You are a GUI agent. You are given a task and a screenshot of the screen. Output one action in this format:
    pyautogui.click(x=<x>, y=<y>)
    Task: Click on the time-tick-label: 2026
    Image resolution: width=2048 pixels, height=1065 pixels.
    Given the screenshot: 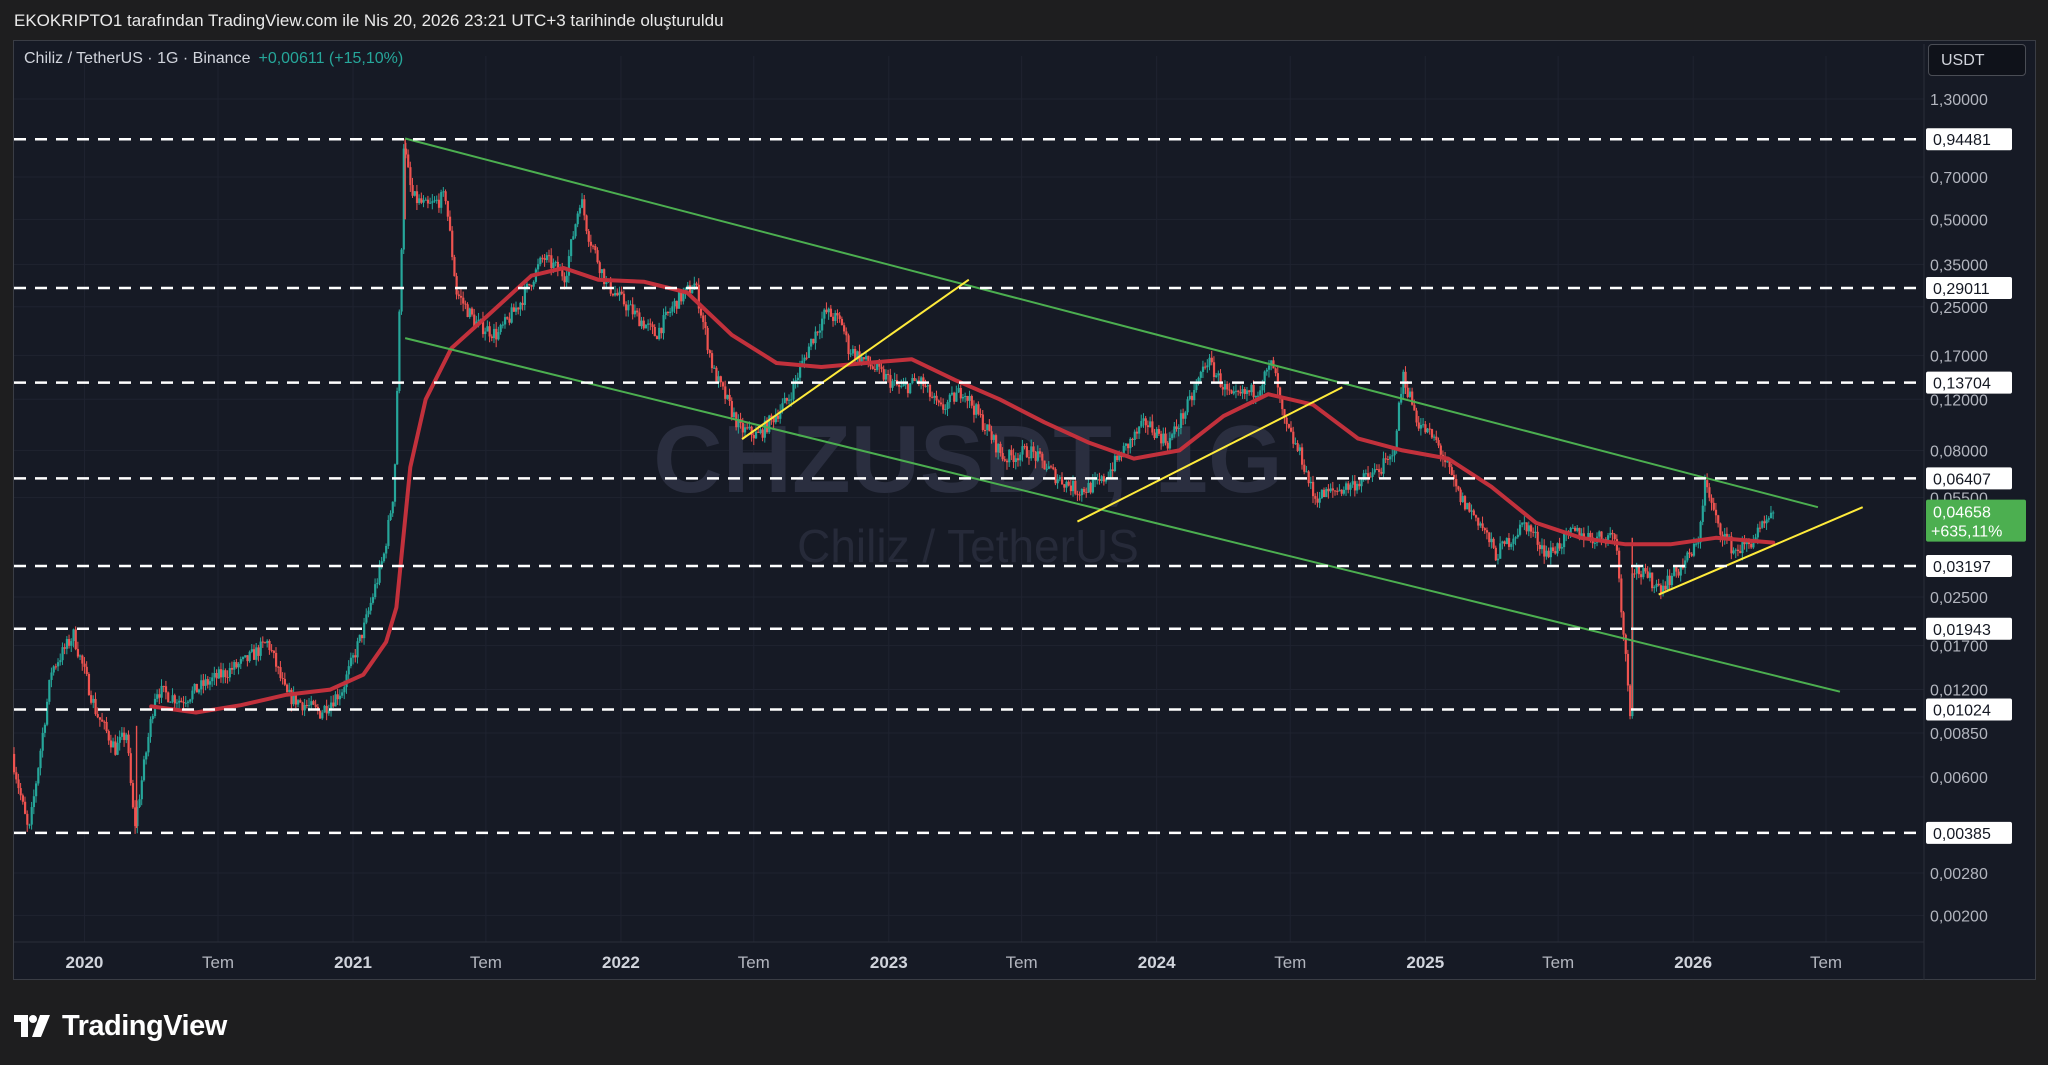 What is the action you would take?
    pyautogui.click(x=1693, y=962)
    